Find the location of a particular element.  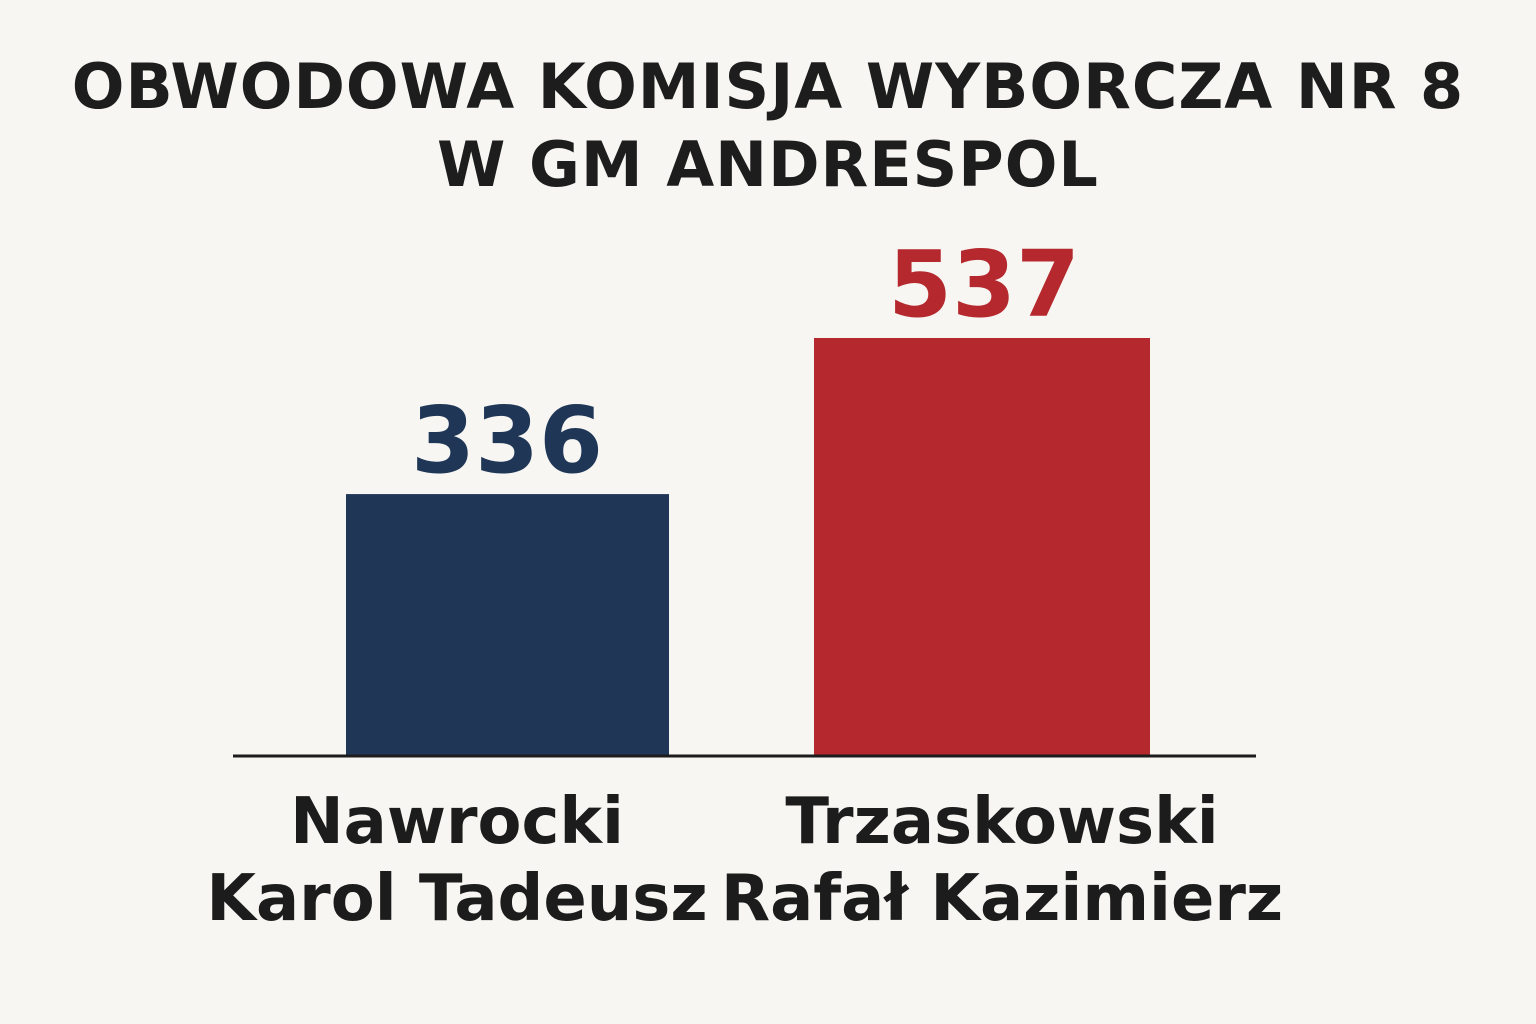

category-label-2-line-2: Rafał Kazimierz is located at coordinates (1002, 899).